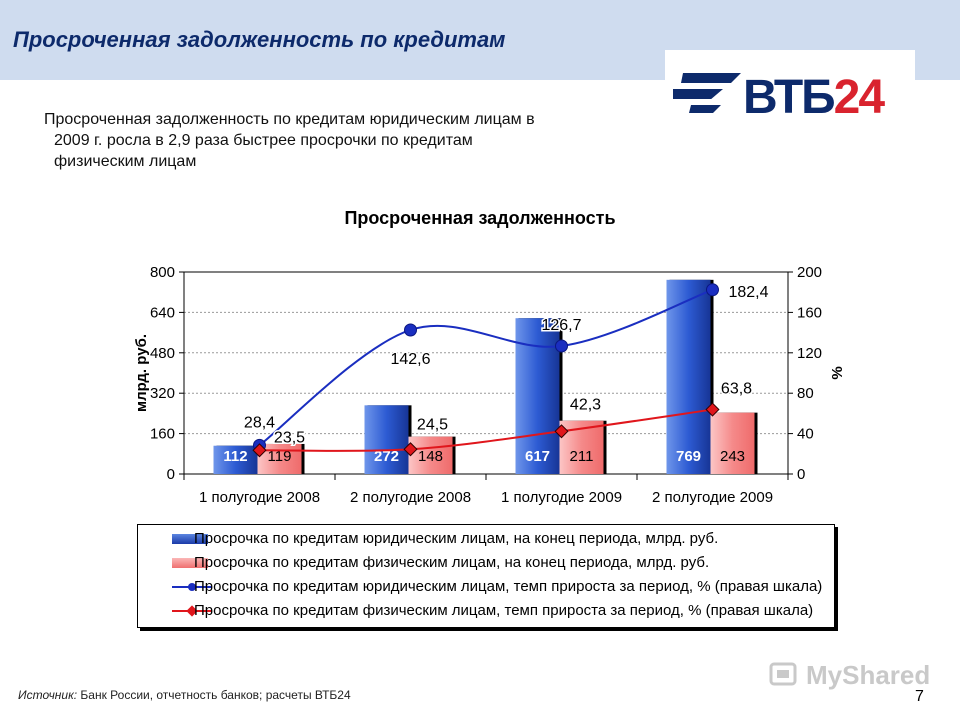 Image resolution: width=960 pixels, height=720 pixels. What do you see at coordinates (561, 497) in the screenshot?
I see `x-tick-label: 1 полугодие 2009` at bounding box center [561, 497].